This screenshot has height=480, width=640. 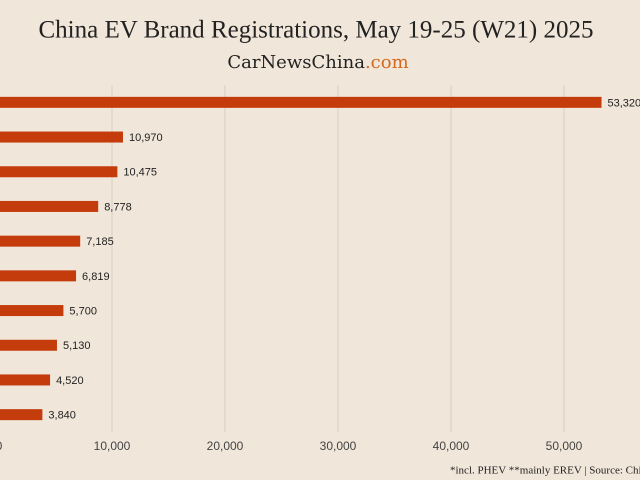 What do you see at coordinates (62, 416) in the screenshot?
I see `value-label: 3,840` at bounding box center [62, 416].